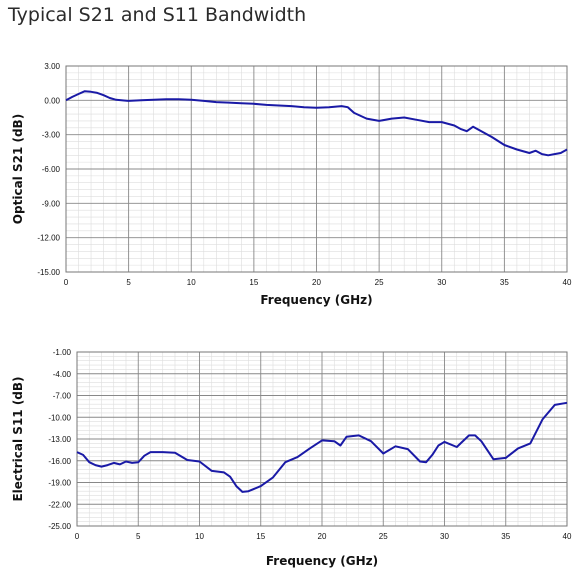 The height and width of the screenshot is (573, 585). What do you see at coordinates (59, 417) in the screenshot?
I see `y-tick-label: -10.00` at bounding box center [59, 417].